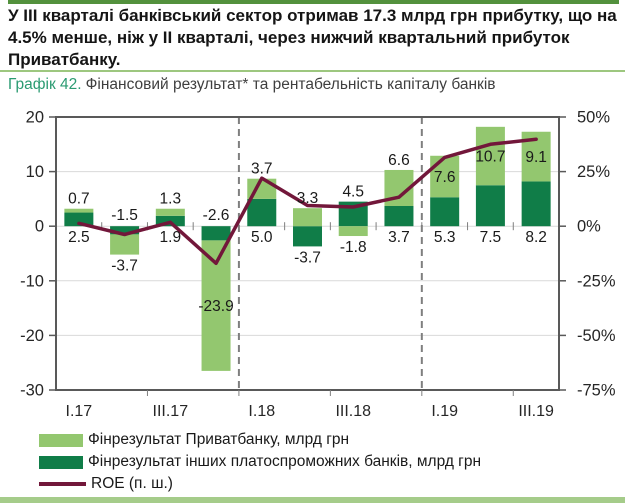  Describe the element at coordinates (490, 157) in the screenshot. I see `svg-text: 10.7` at that location.